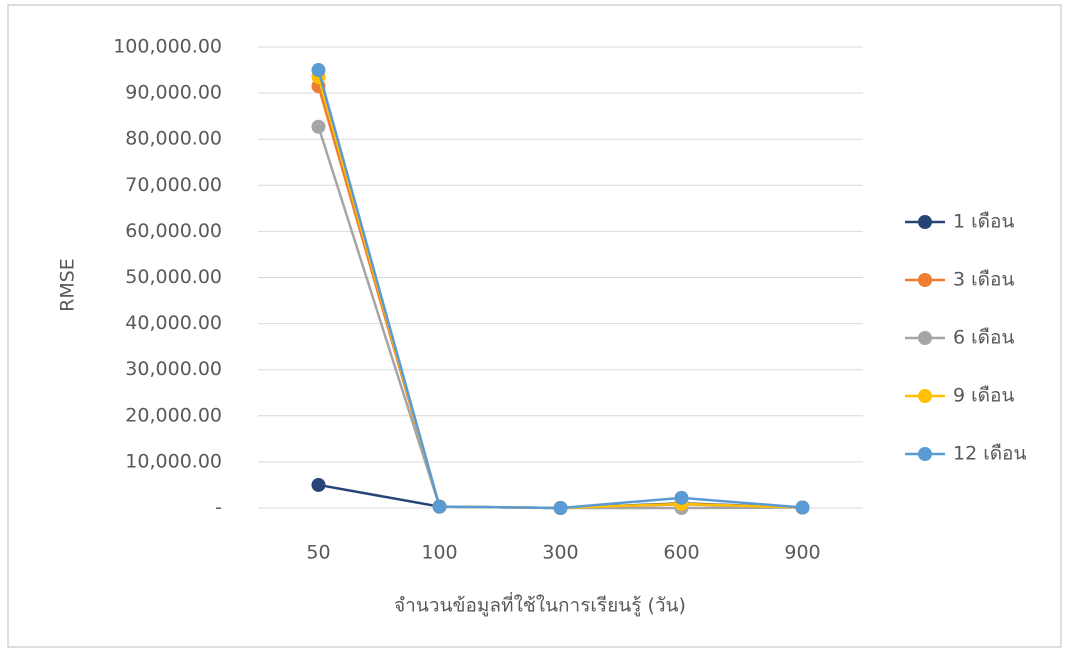  What do you see at coordinates (983, 280) in the screenshot?
I see `legend-label: 3 เดือน` at bounding box center [983, 280].